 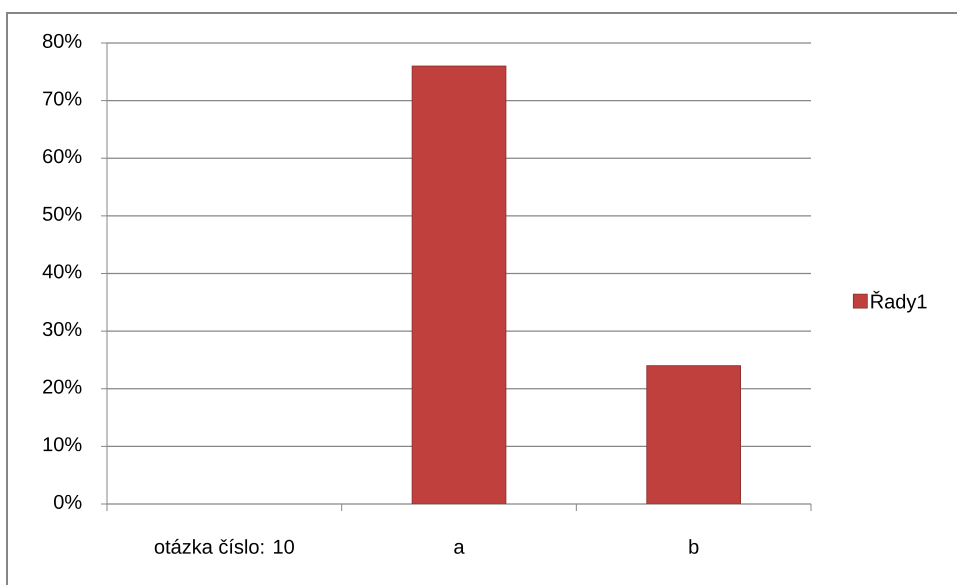 I want to click on y-tick-label: 50%, so click(x=62, y=213).